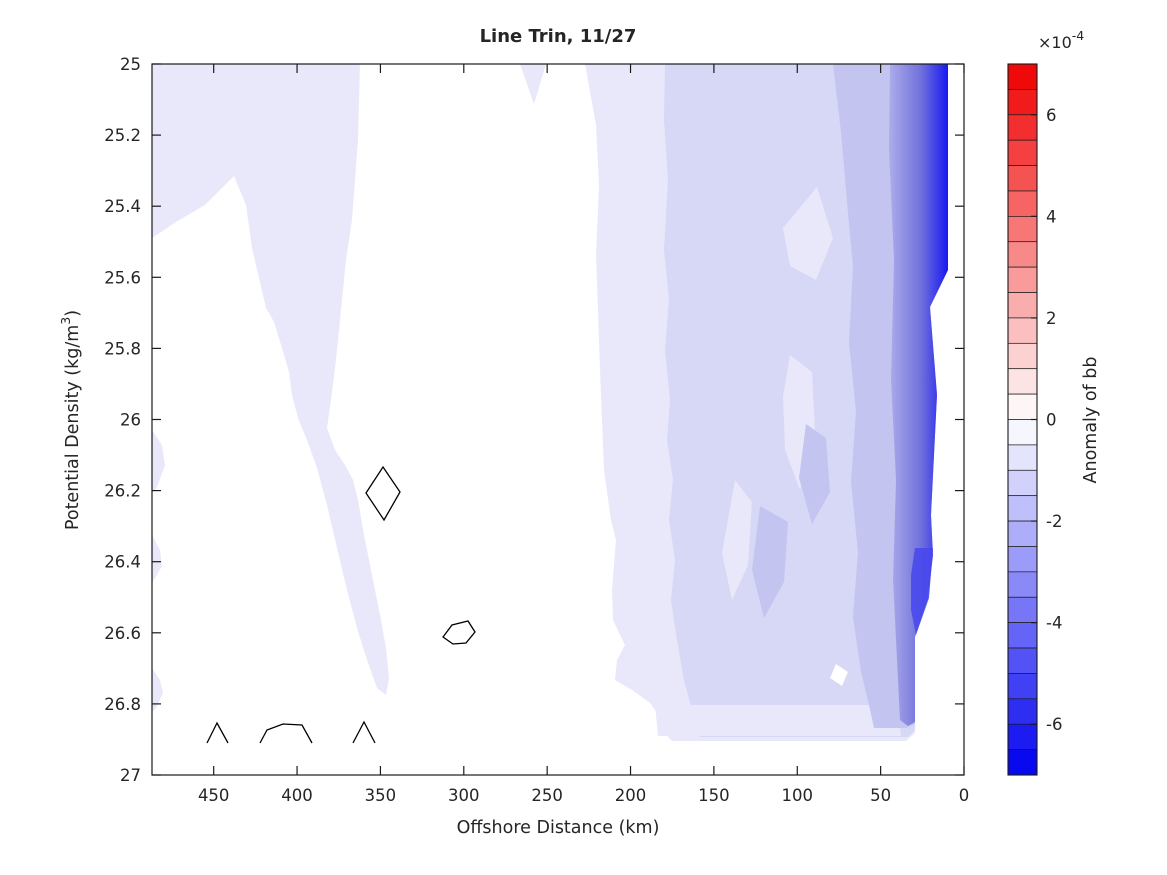  What do you see at coordinates (122, 277) in the screenshot?
I see `y-tick-label: 25.6` at bounding box center [122, 277].